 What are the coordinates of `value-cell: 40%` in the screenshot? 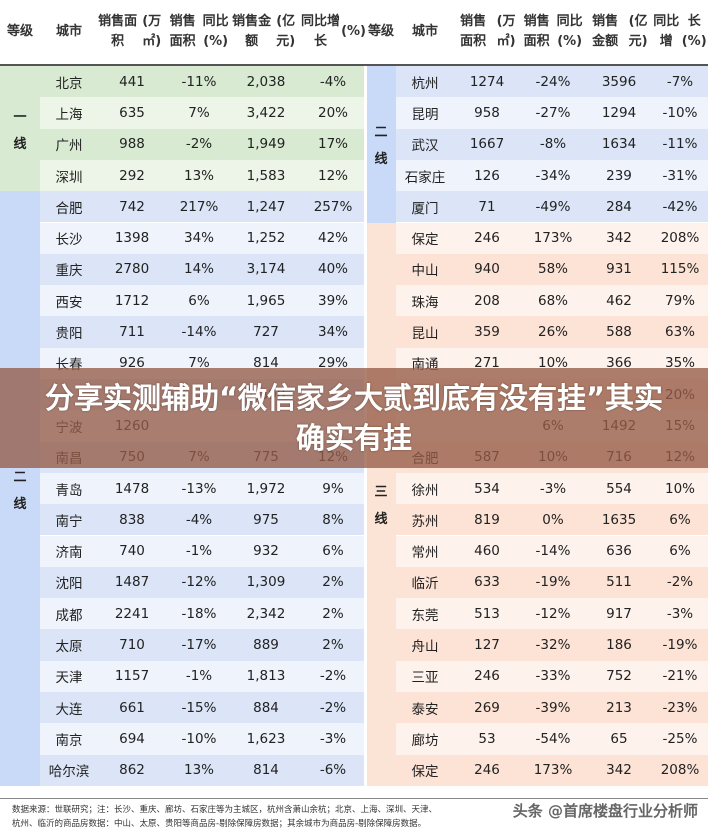 It's located at (333, 269).